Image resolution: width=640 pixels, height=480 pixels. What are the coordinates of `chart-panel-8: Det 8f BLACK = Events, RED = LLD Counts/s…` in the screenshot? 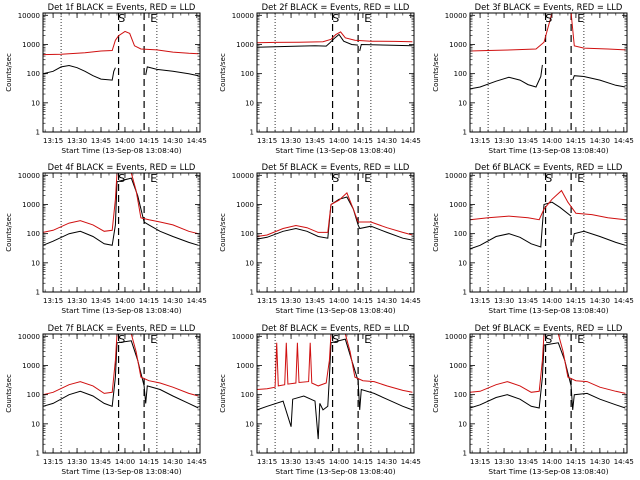 It's located at (320, 399).